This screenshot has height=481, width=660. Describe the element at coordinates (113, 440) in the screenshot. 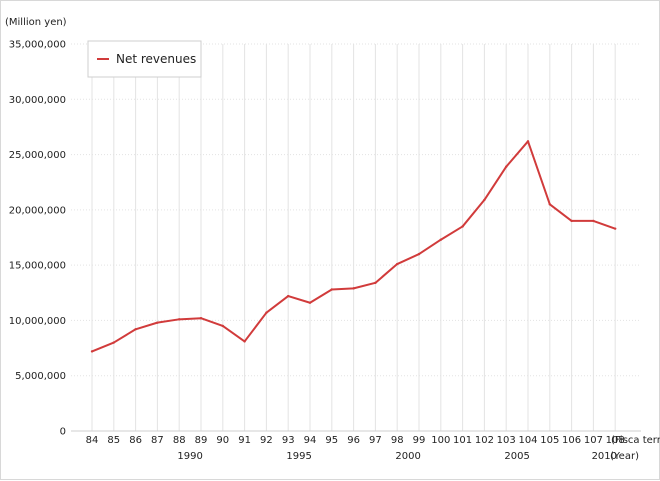

I see `x-tick-label: 85` at that location.